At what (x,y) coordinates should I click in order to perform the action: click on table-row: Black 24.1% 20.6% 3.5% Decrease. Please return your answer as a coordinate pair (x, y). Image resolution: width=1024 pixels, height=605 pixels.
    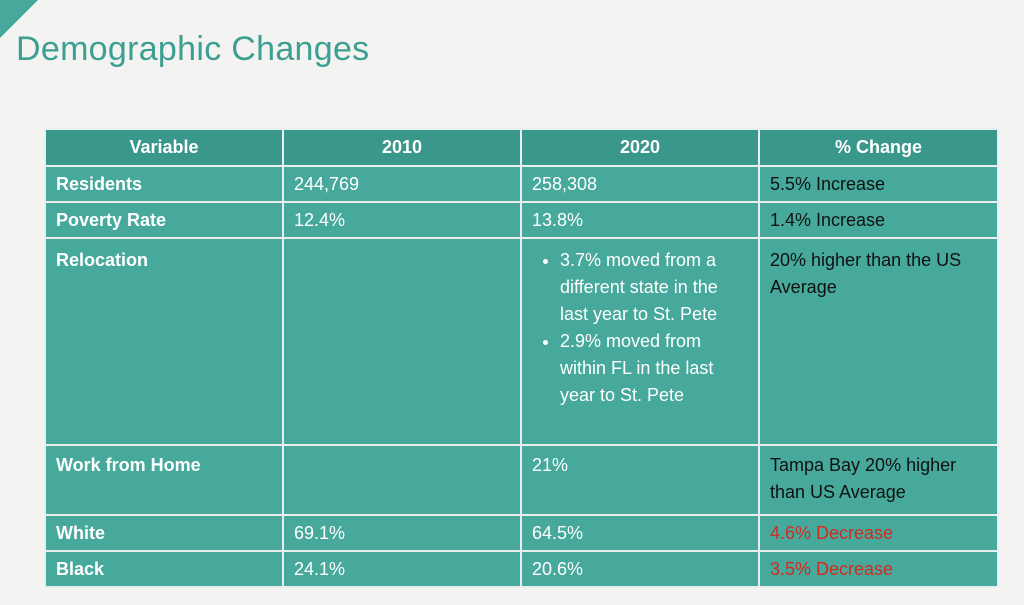
    Looking at the image, I should click on (521, 569).